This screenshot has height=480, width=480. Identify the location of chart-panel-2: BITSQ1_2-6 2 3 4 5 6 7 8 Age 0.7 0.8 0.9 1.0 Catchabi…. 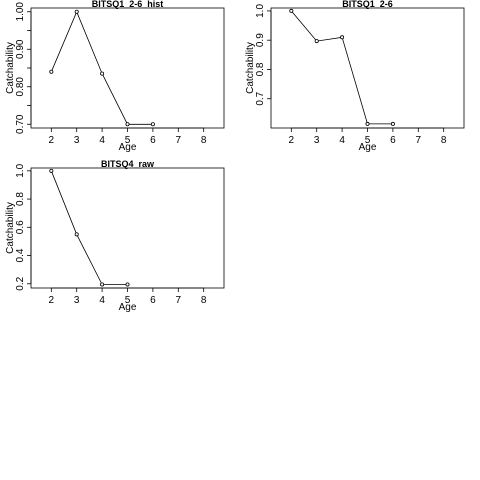
(355, 76).